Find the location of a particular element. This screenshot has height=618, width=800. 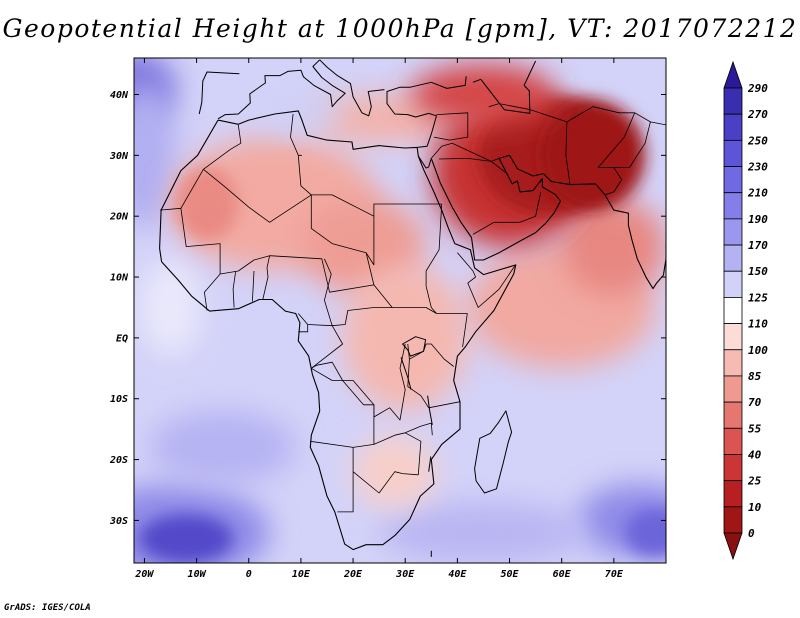

colorbar-level-label: 290 is located at coordinates (757, 88).